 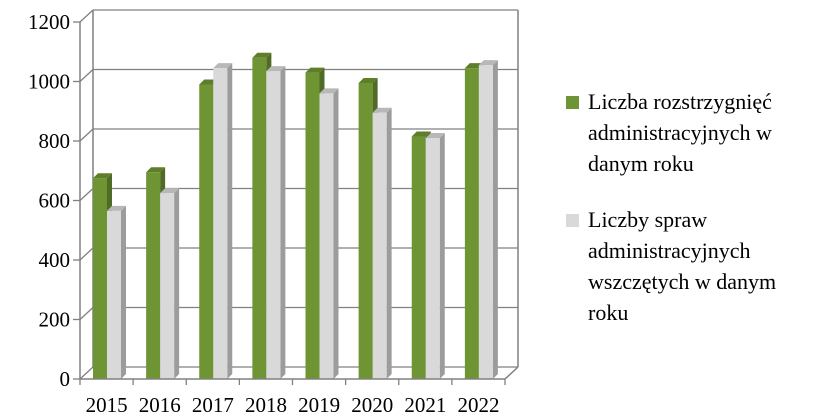 What do you see at coordinates (266, 405) in the screenshot?
I see `x-tick-label: 2018` at bounding box center [266, 405].